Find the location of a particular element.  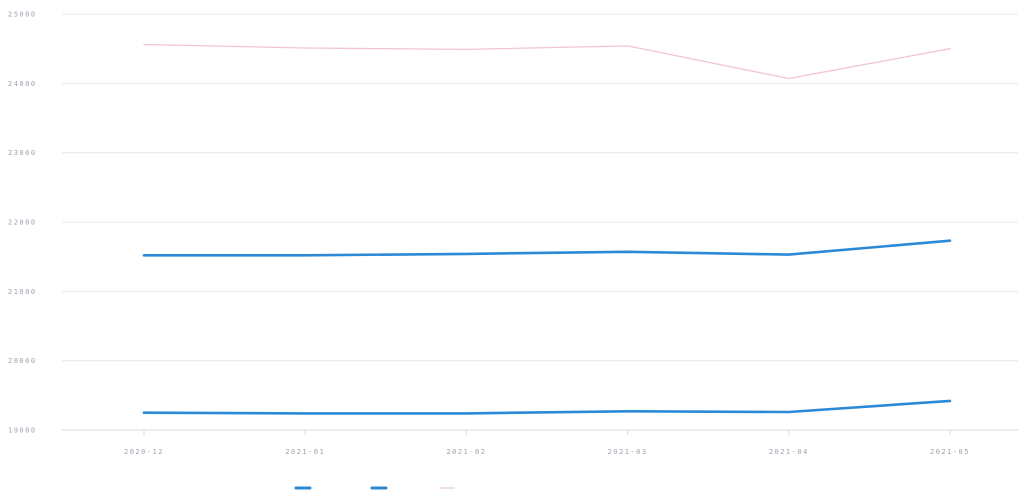

y-tick-label: 21000 is located at coordinates (22, 292).